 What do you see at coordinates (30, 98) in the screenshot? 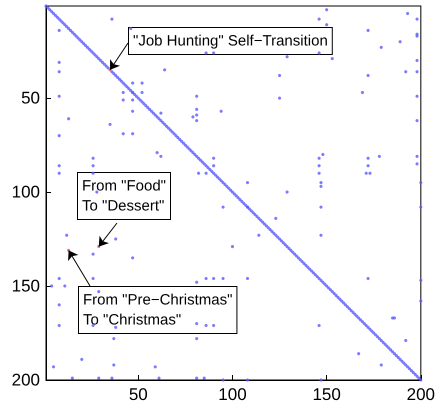
I see `y-tick-label: 50` at bounding box center [30, 98].